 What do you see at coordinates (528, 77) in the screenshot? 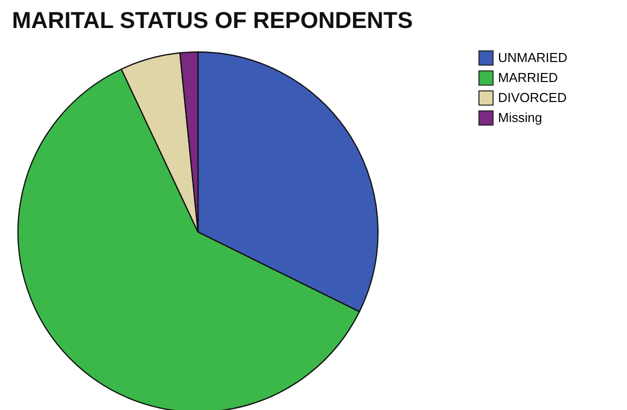
I see `legend-label: MARRIED` at bounding box center [528, 77].